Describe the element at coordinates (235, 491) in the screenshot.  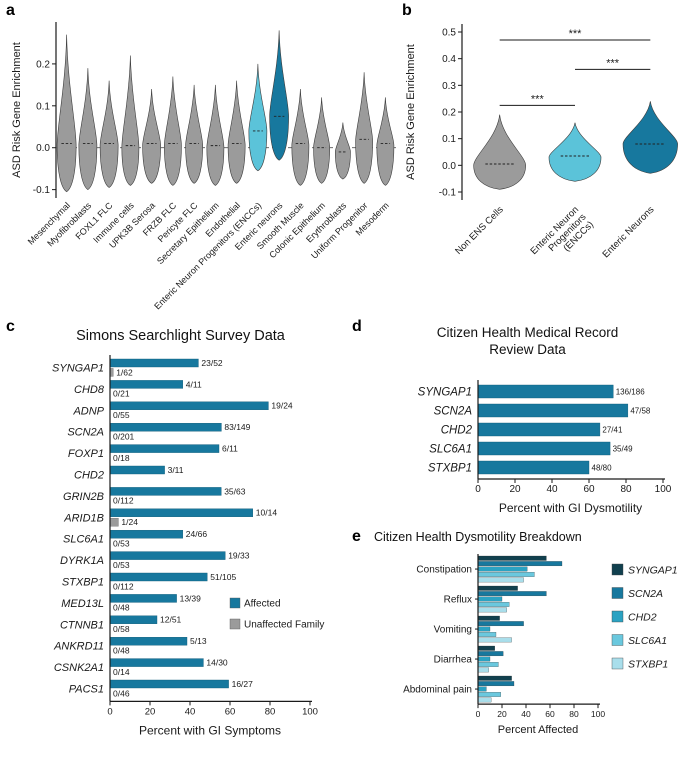
I see `bar-affected-value-label: 35/63` at that location.